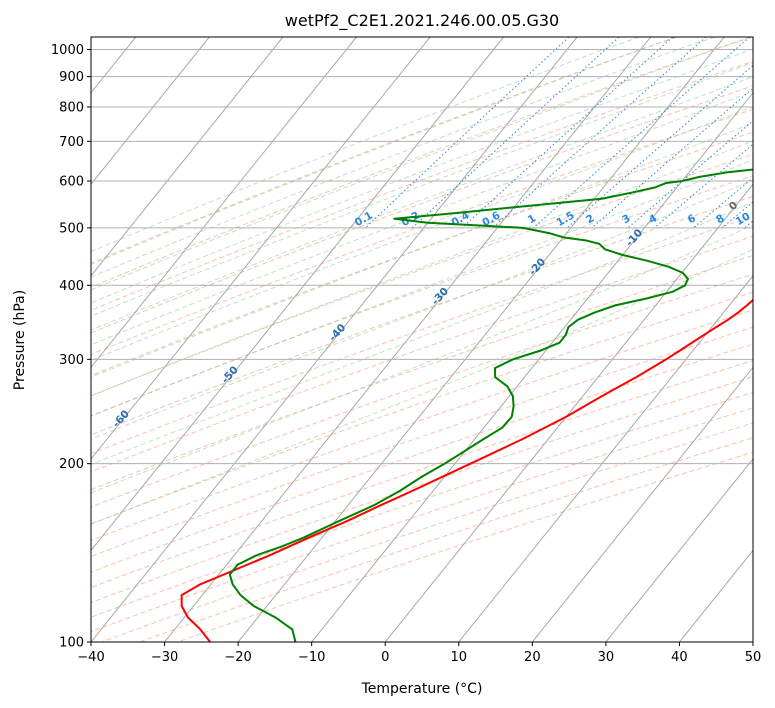 The image size is (775, 708). What do you see at coordinates (743, 219) in the screenshot?
I see `mixing-ratio-label: 10` at bounding box center [743, 219].